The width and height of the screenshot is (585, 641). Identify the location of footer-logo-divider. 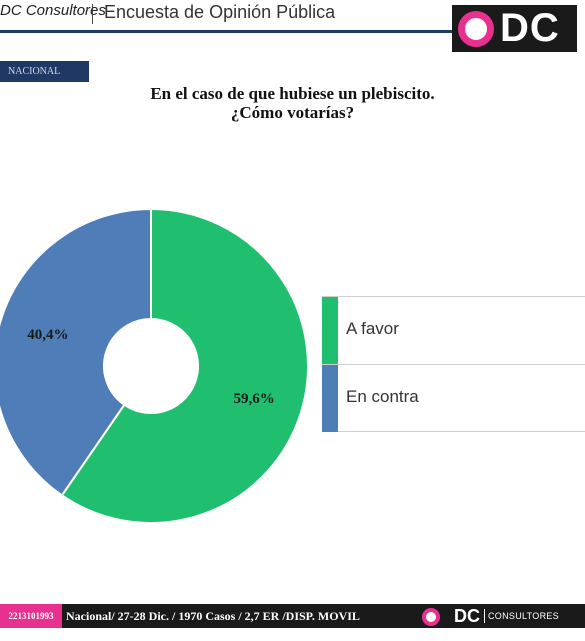
(484, 616).